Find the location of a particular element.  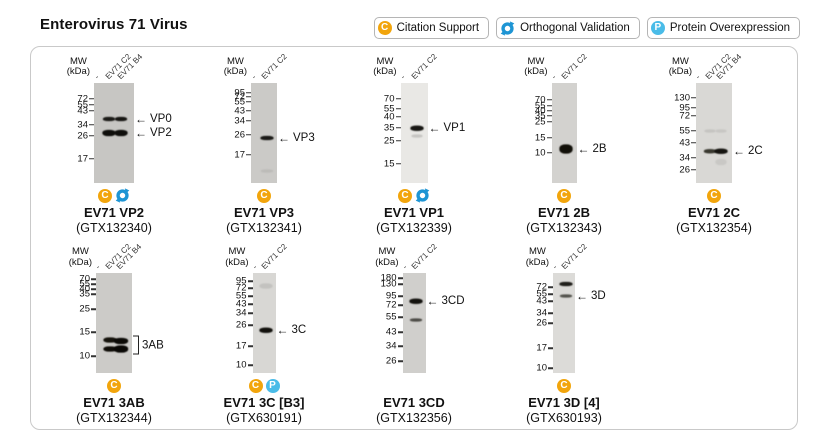

blot-wrap: MW (kDa) 70 55 40 35 25 15 10 - EV71 C2 EV71 B4 3AB is located at coordinates (114, 308).